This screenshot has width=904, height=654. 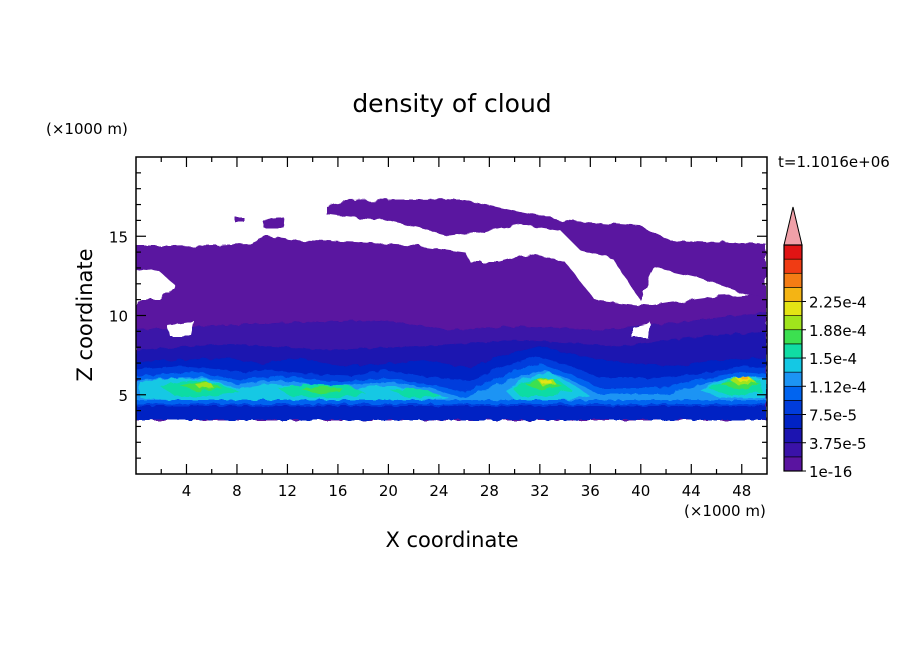 What do you see at coordinates (87, 129) in the screenshot?
I see `y-unit-label: (×1000 m)` at bounding box center [87, 129].